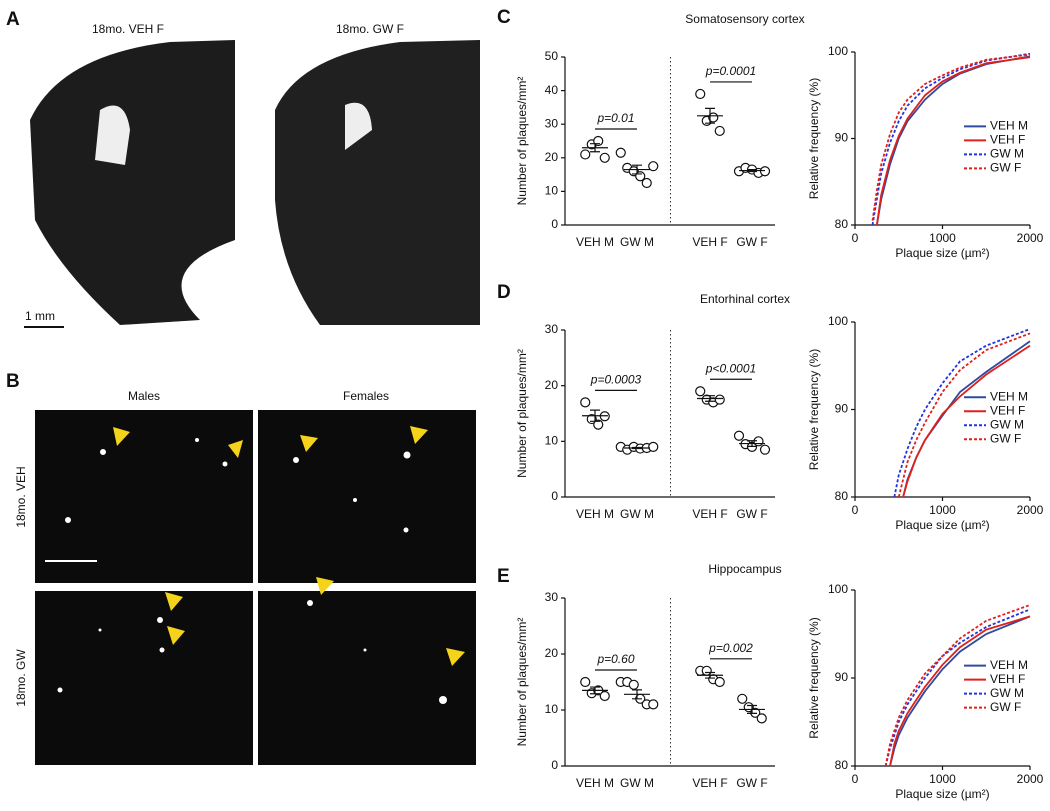 The image size is (1050, 811). Describe the element at coordinates (377, 182) in the screenshot. I see `brain-image` at that location.